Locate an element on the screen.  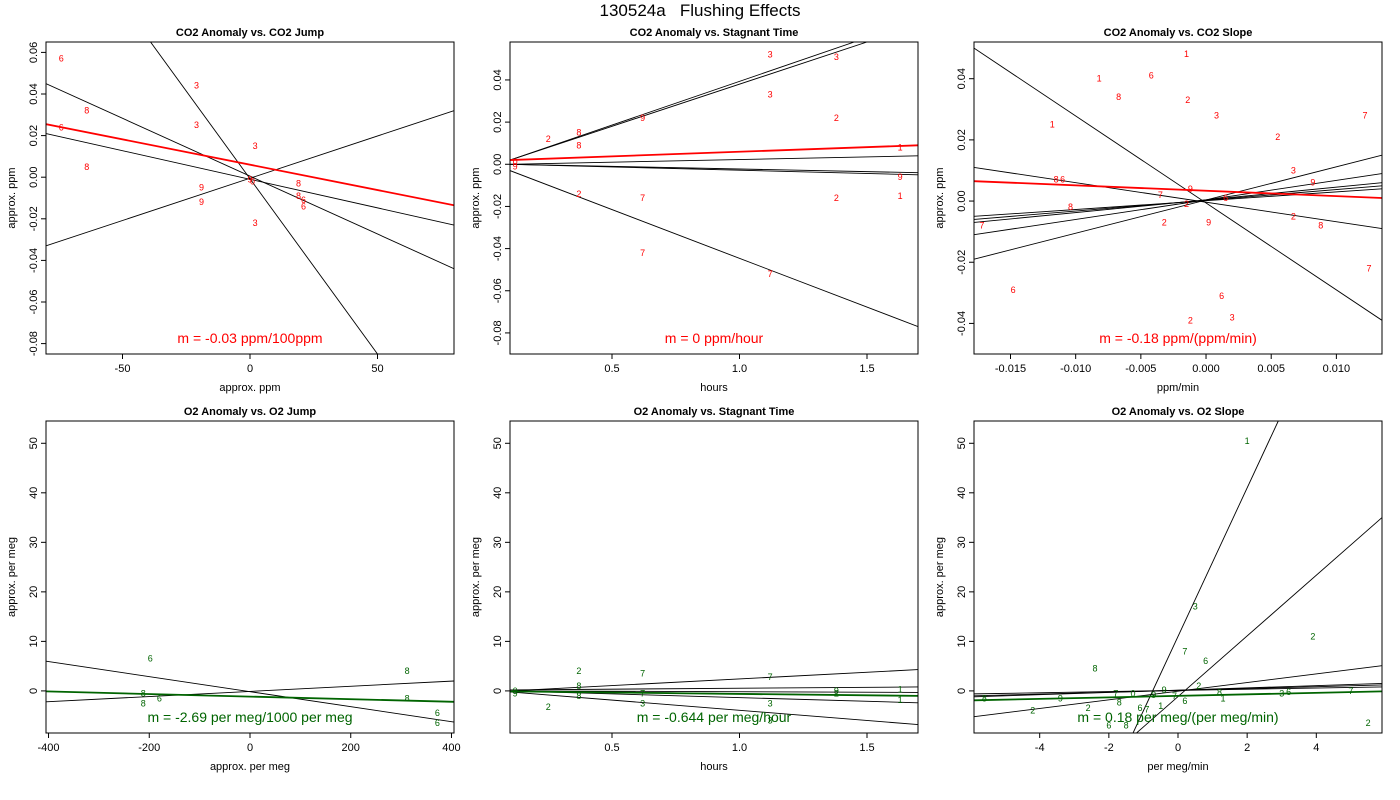
y-tick-label: 0.04 is located at coordinates (962, 78).